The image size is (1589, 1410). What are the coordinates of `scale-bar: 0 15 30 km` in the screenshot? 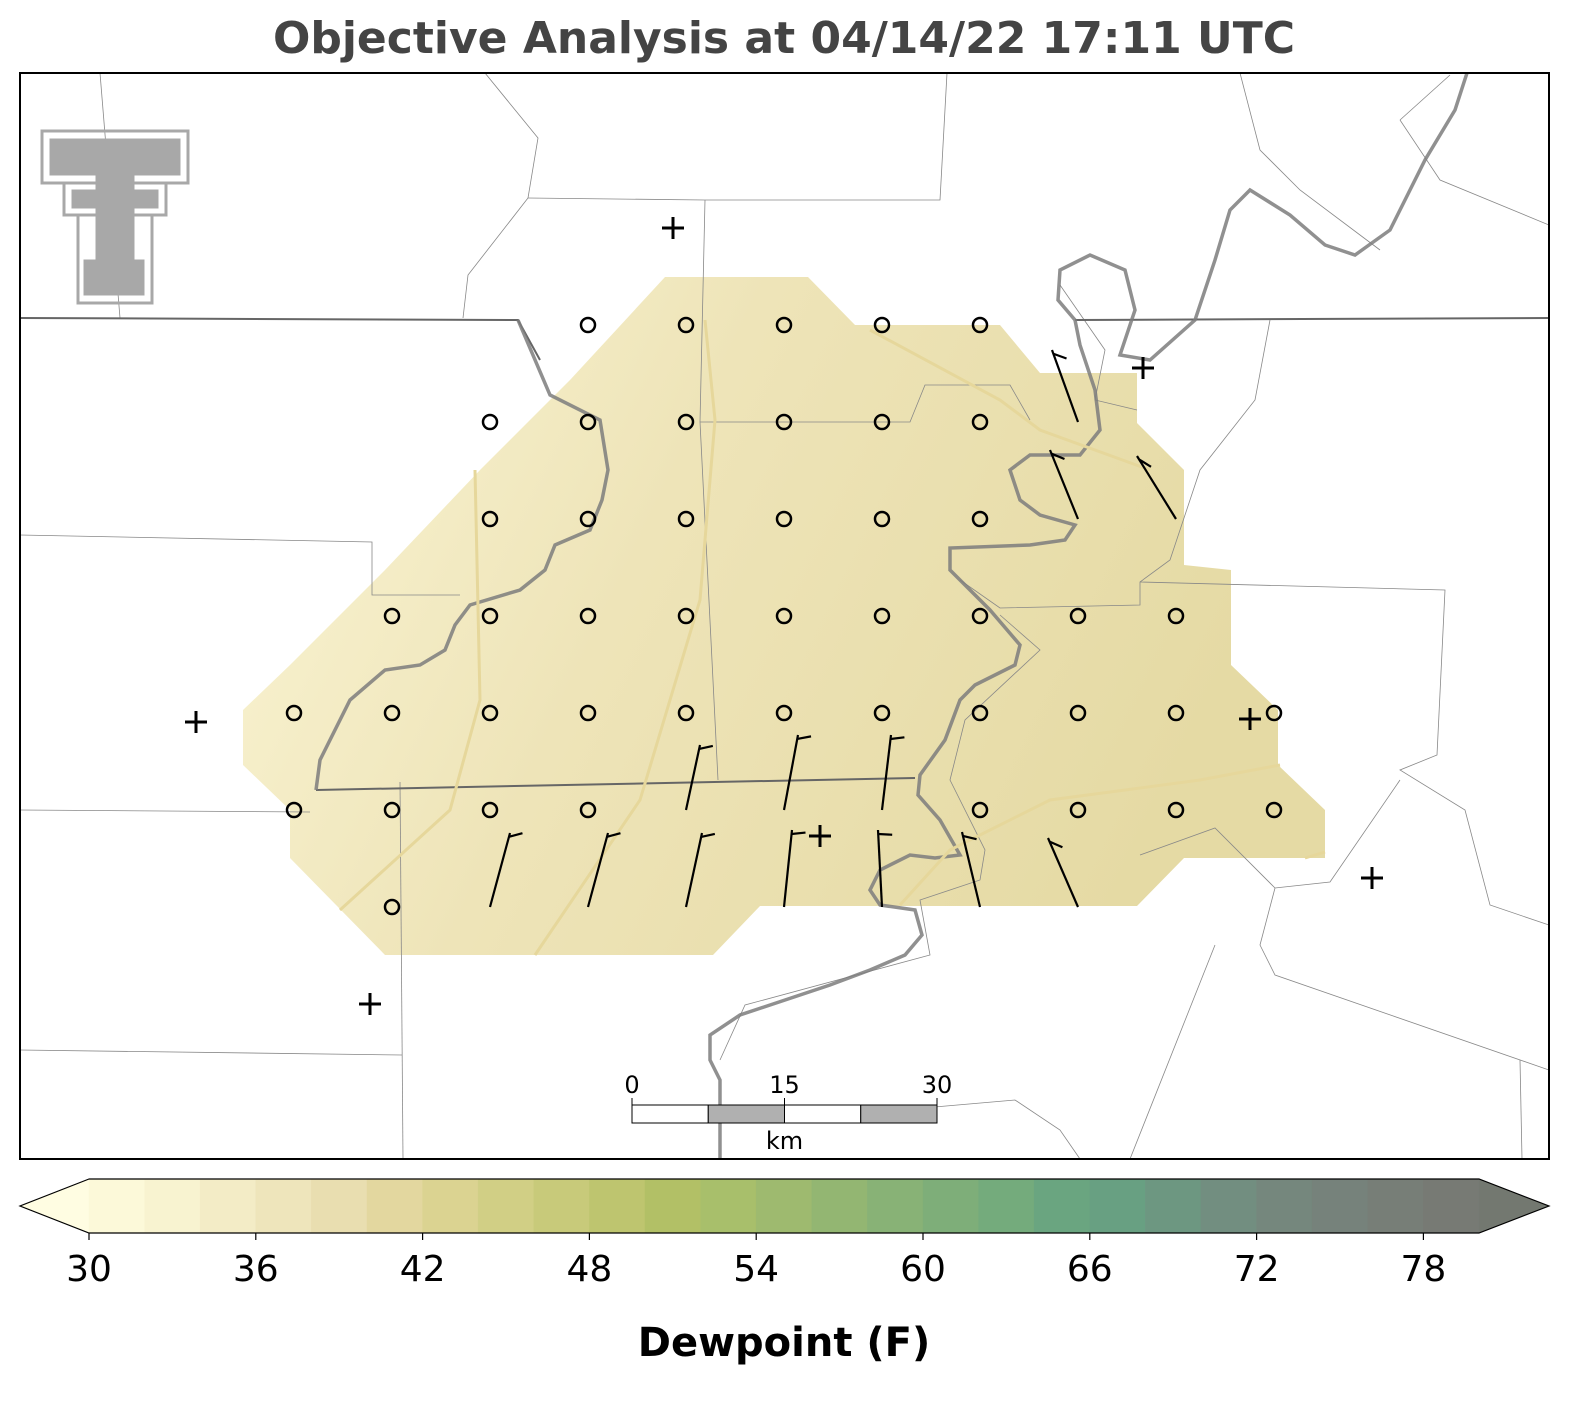 It's located at (788, 1113).